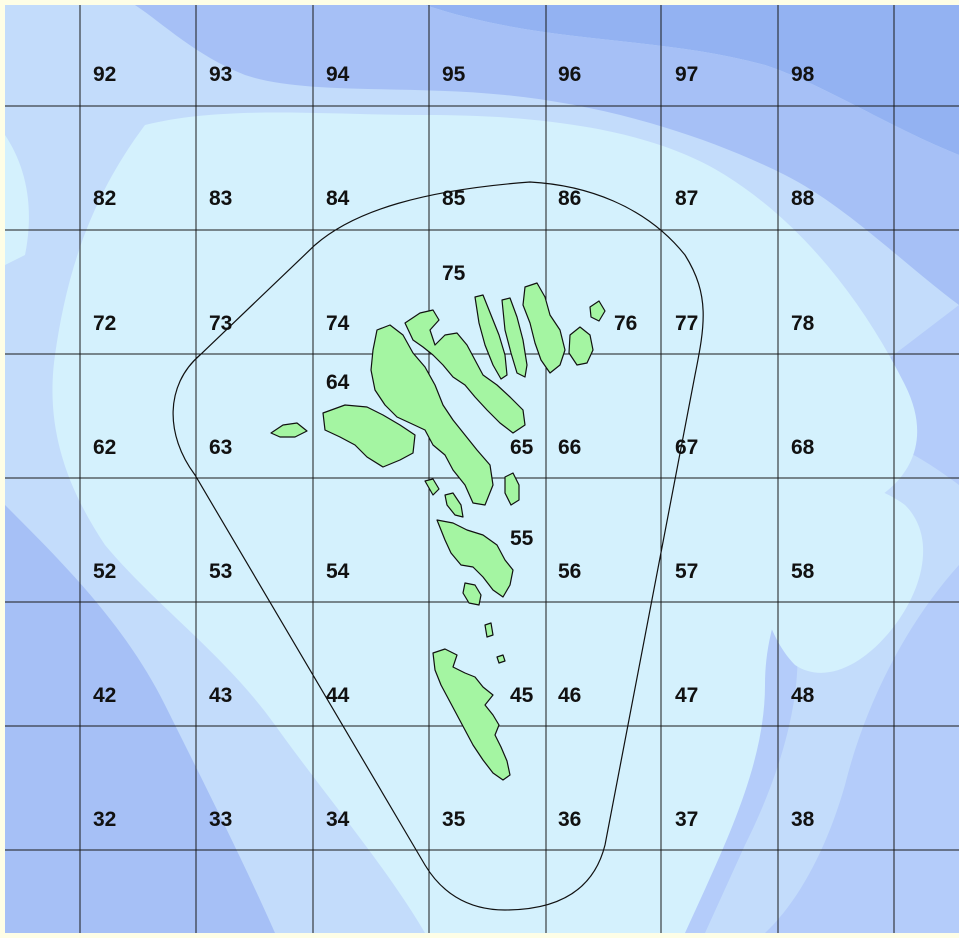 The width and height of the screenshot is (959, 938). I want to click on island-skuvoy, so click(472, 594).